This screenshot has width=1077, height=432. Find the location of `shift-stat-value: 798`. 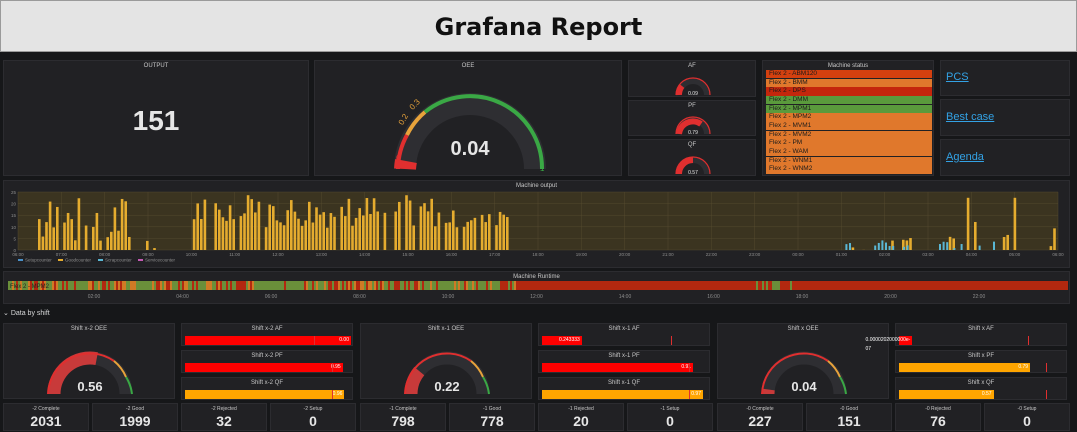

shift-stat-value: 798 is located at coordinates (403, 421).